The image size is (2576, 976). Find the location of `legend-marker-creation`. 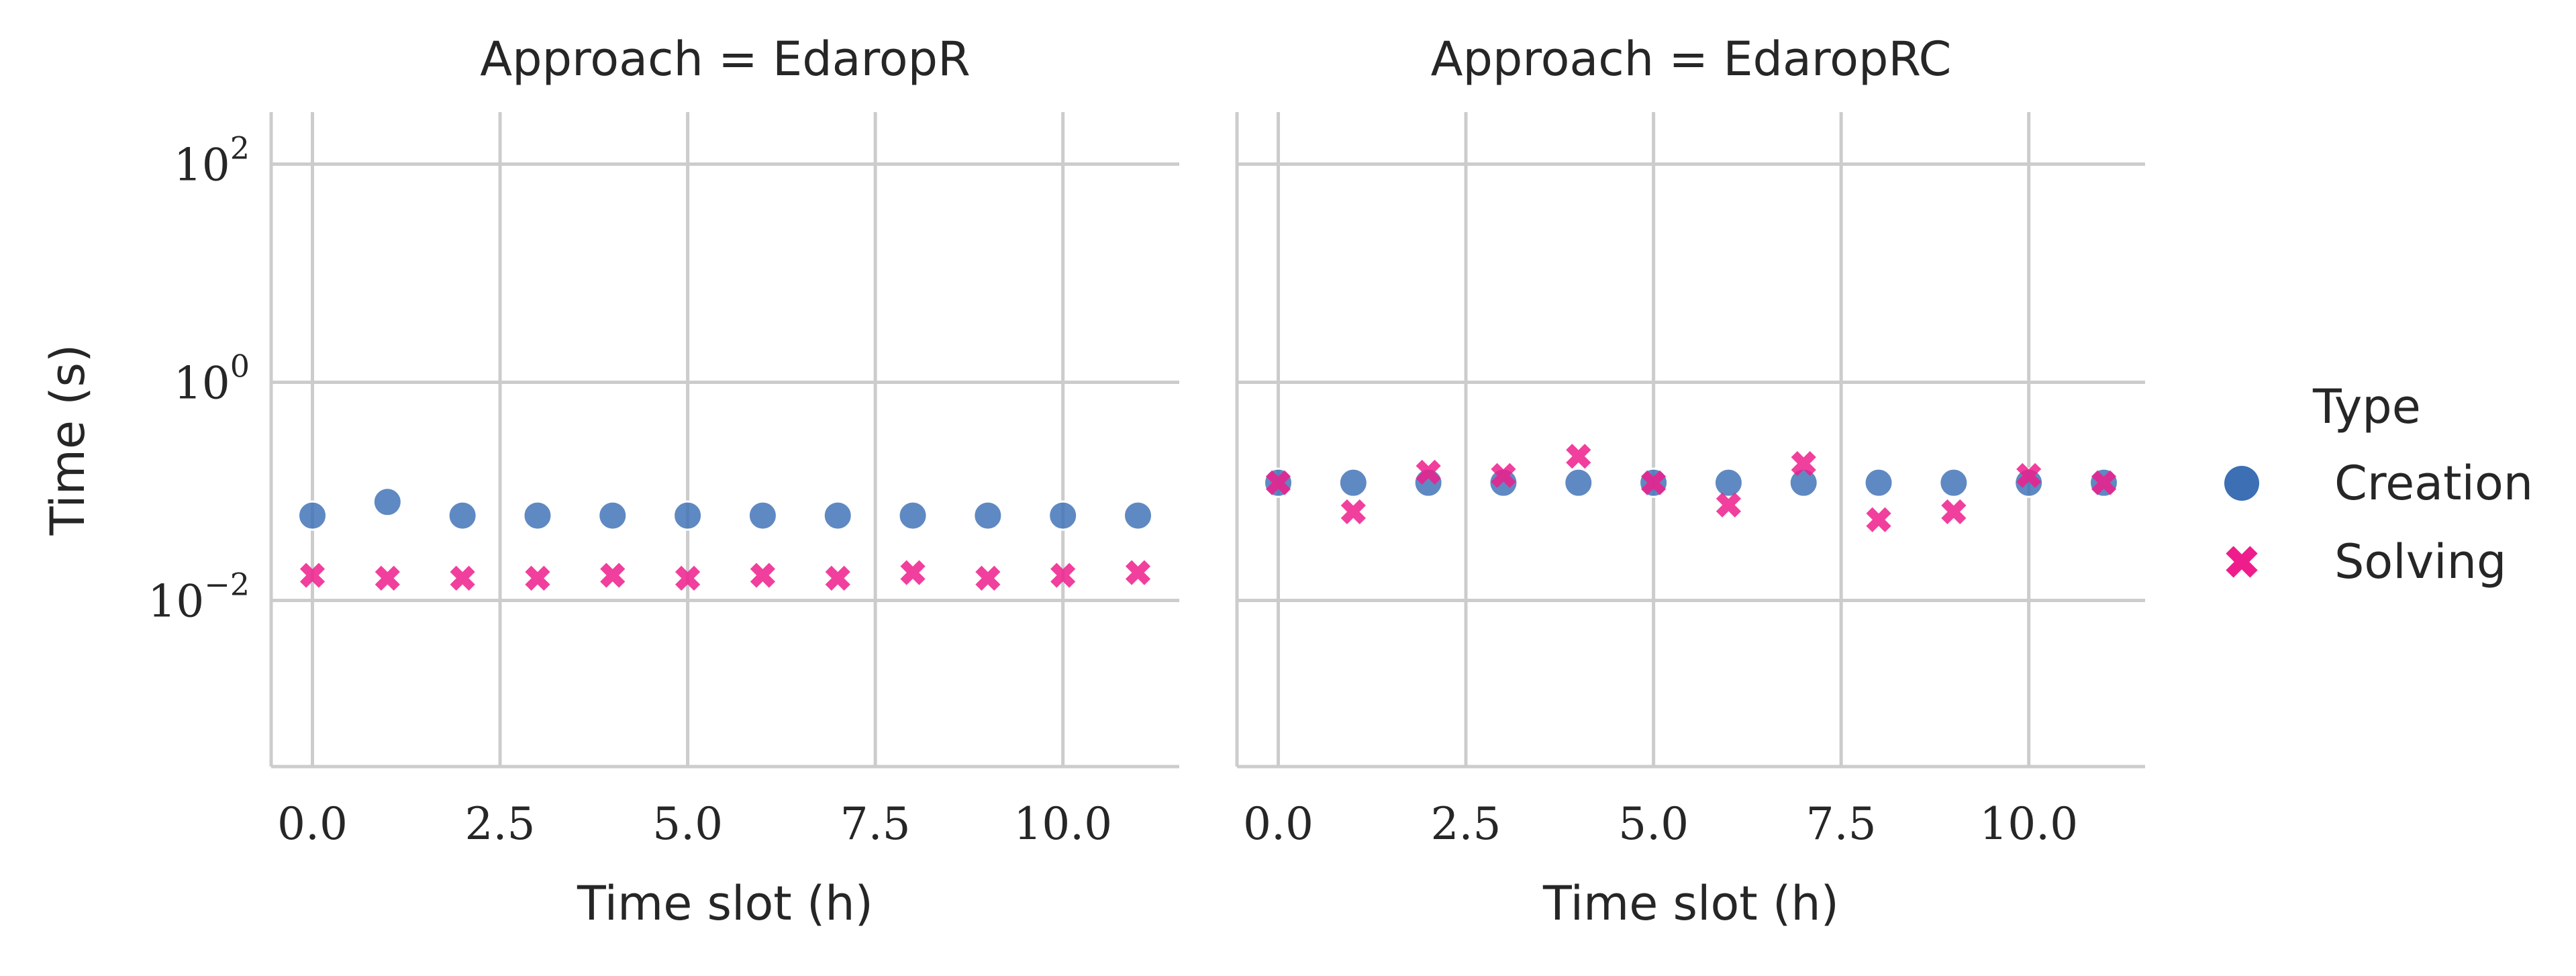

legend-marker-creation is located at coordinates (2241, 483).